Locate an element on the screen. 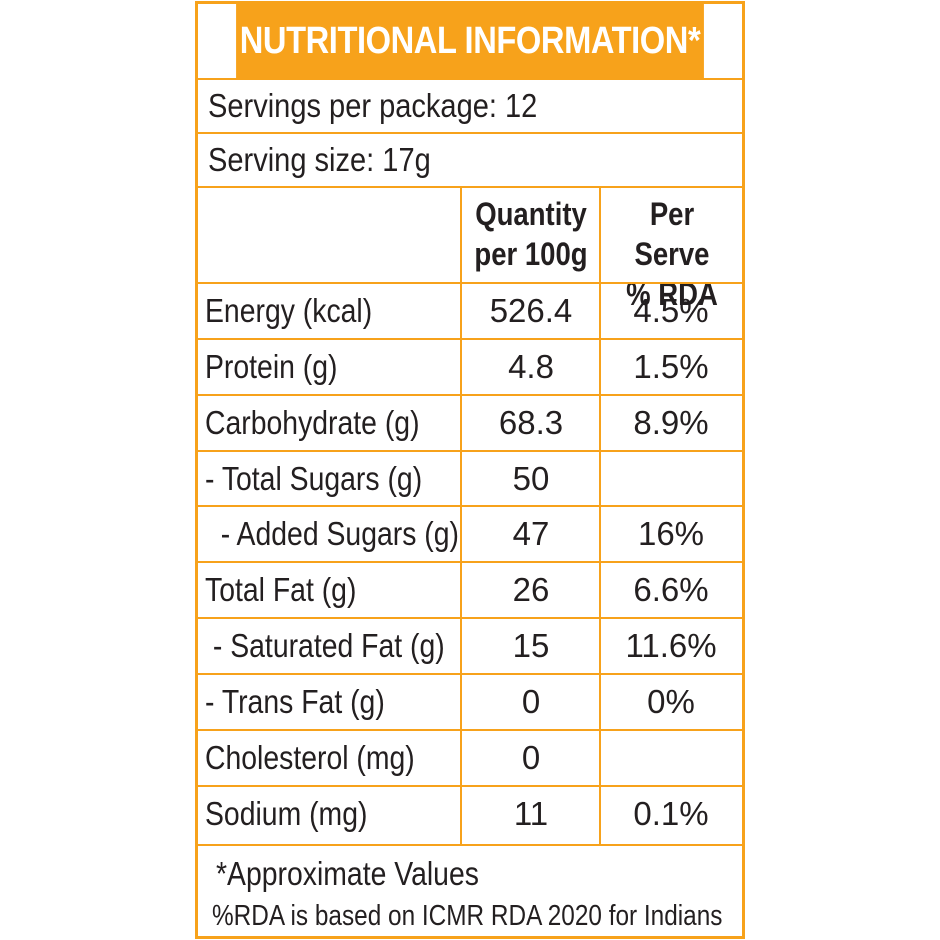  servings-per-package-text: Servings per package: 12 is located at coordinates (373, 105).